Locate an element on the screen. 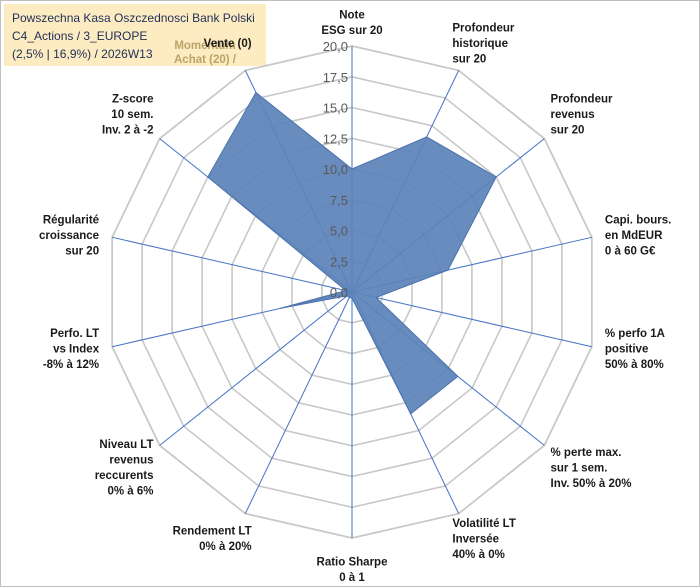 The width and height of the screenshot is (700, 587). category-label-6-line-1: Inversée is located at coordinates (475, 539).